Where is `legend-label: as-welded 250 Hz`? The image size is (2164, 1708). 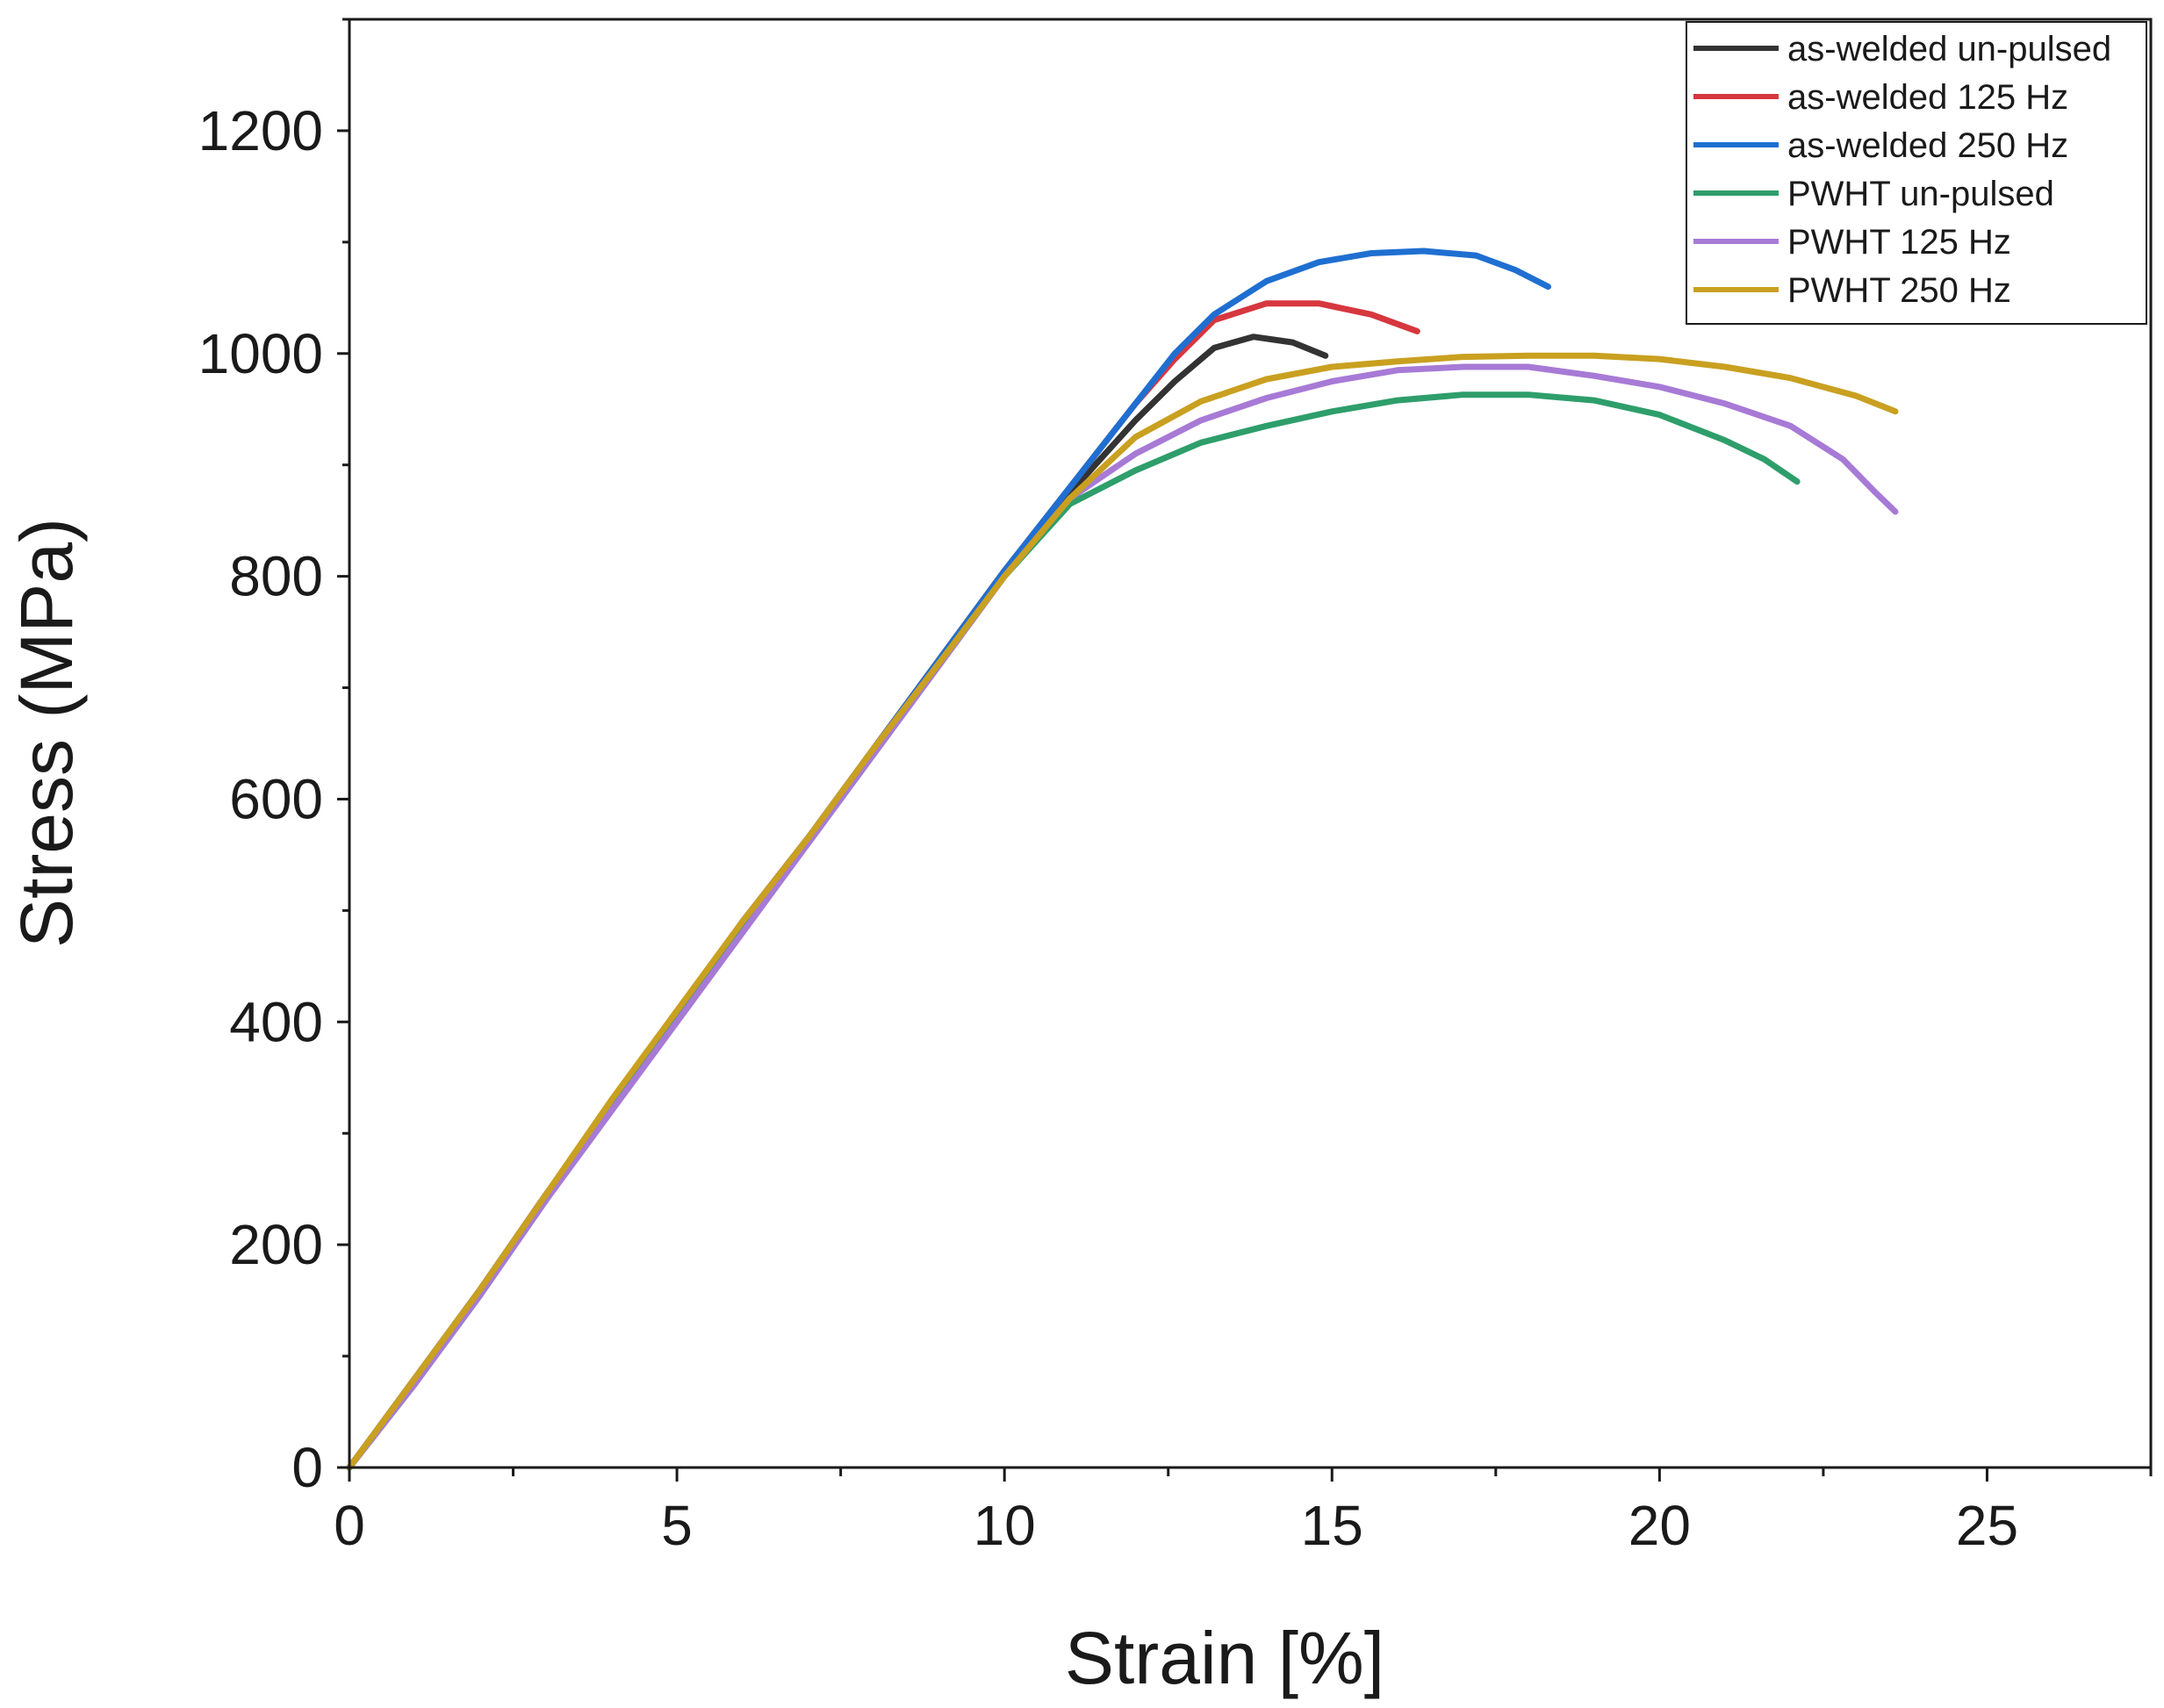
legend-label: as-welded 250 Hz is located at coordinates (1928, 145).